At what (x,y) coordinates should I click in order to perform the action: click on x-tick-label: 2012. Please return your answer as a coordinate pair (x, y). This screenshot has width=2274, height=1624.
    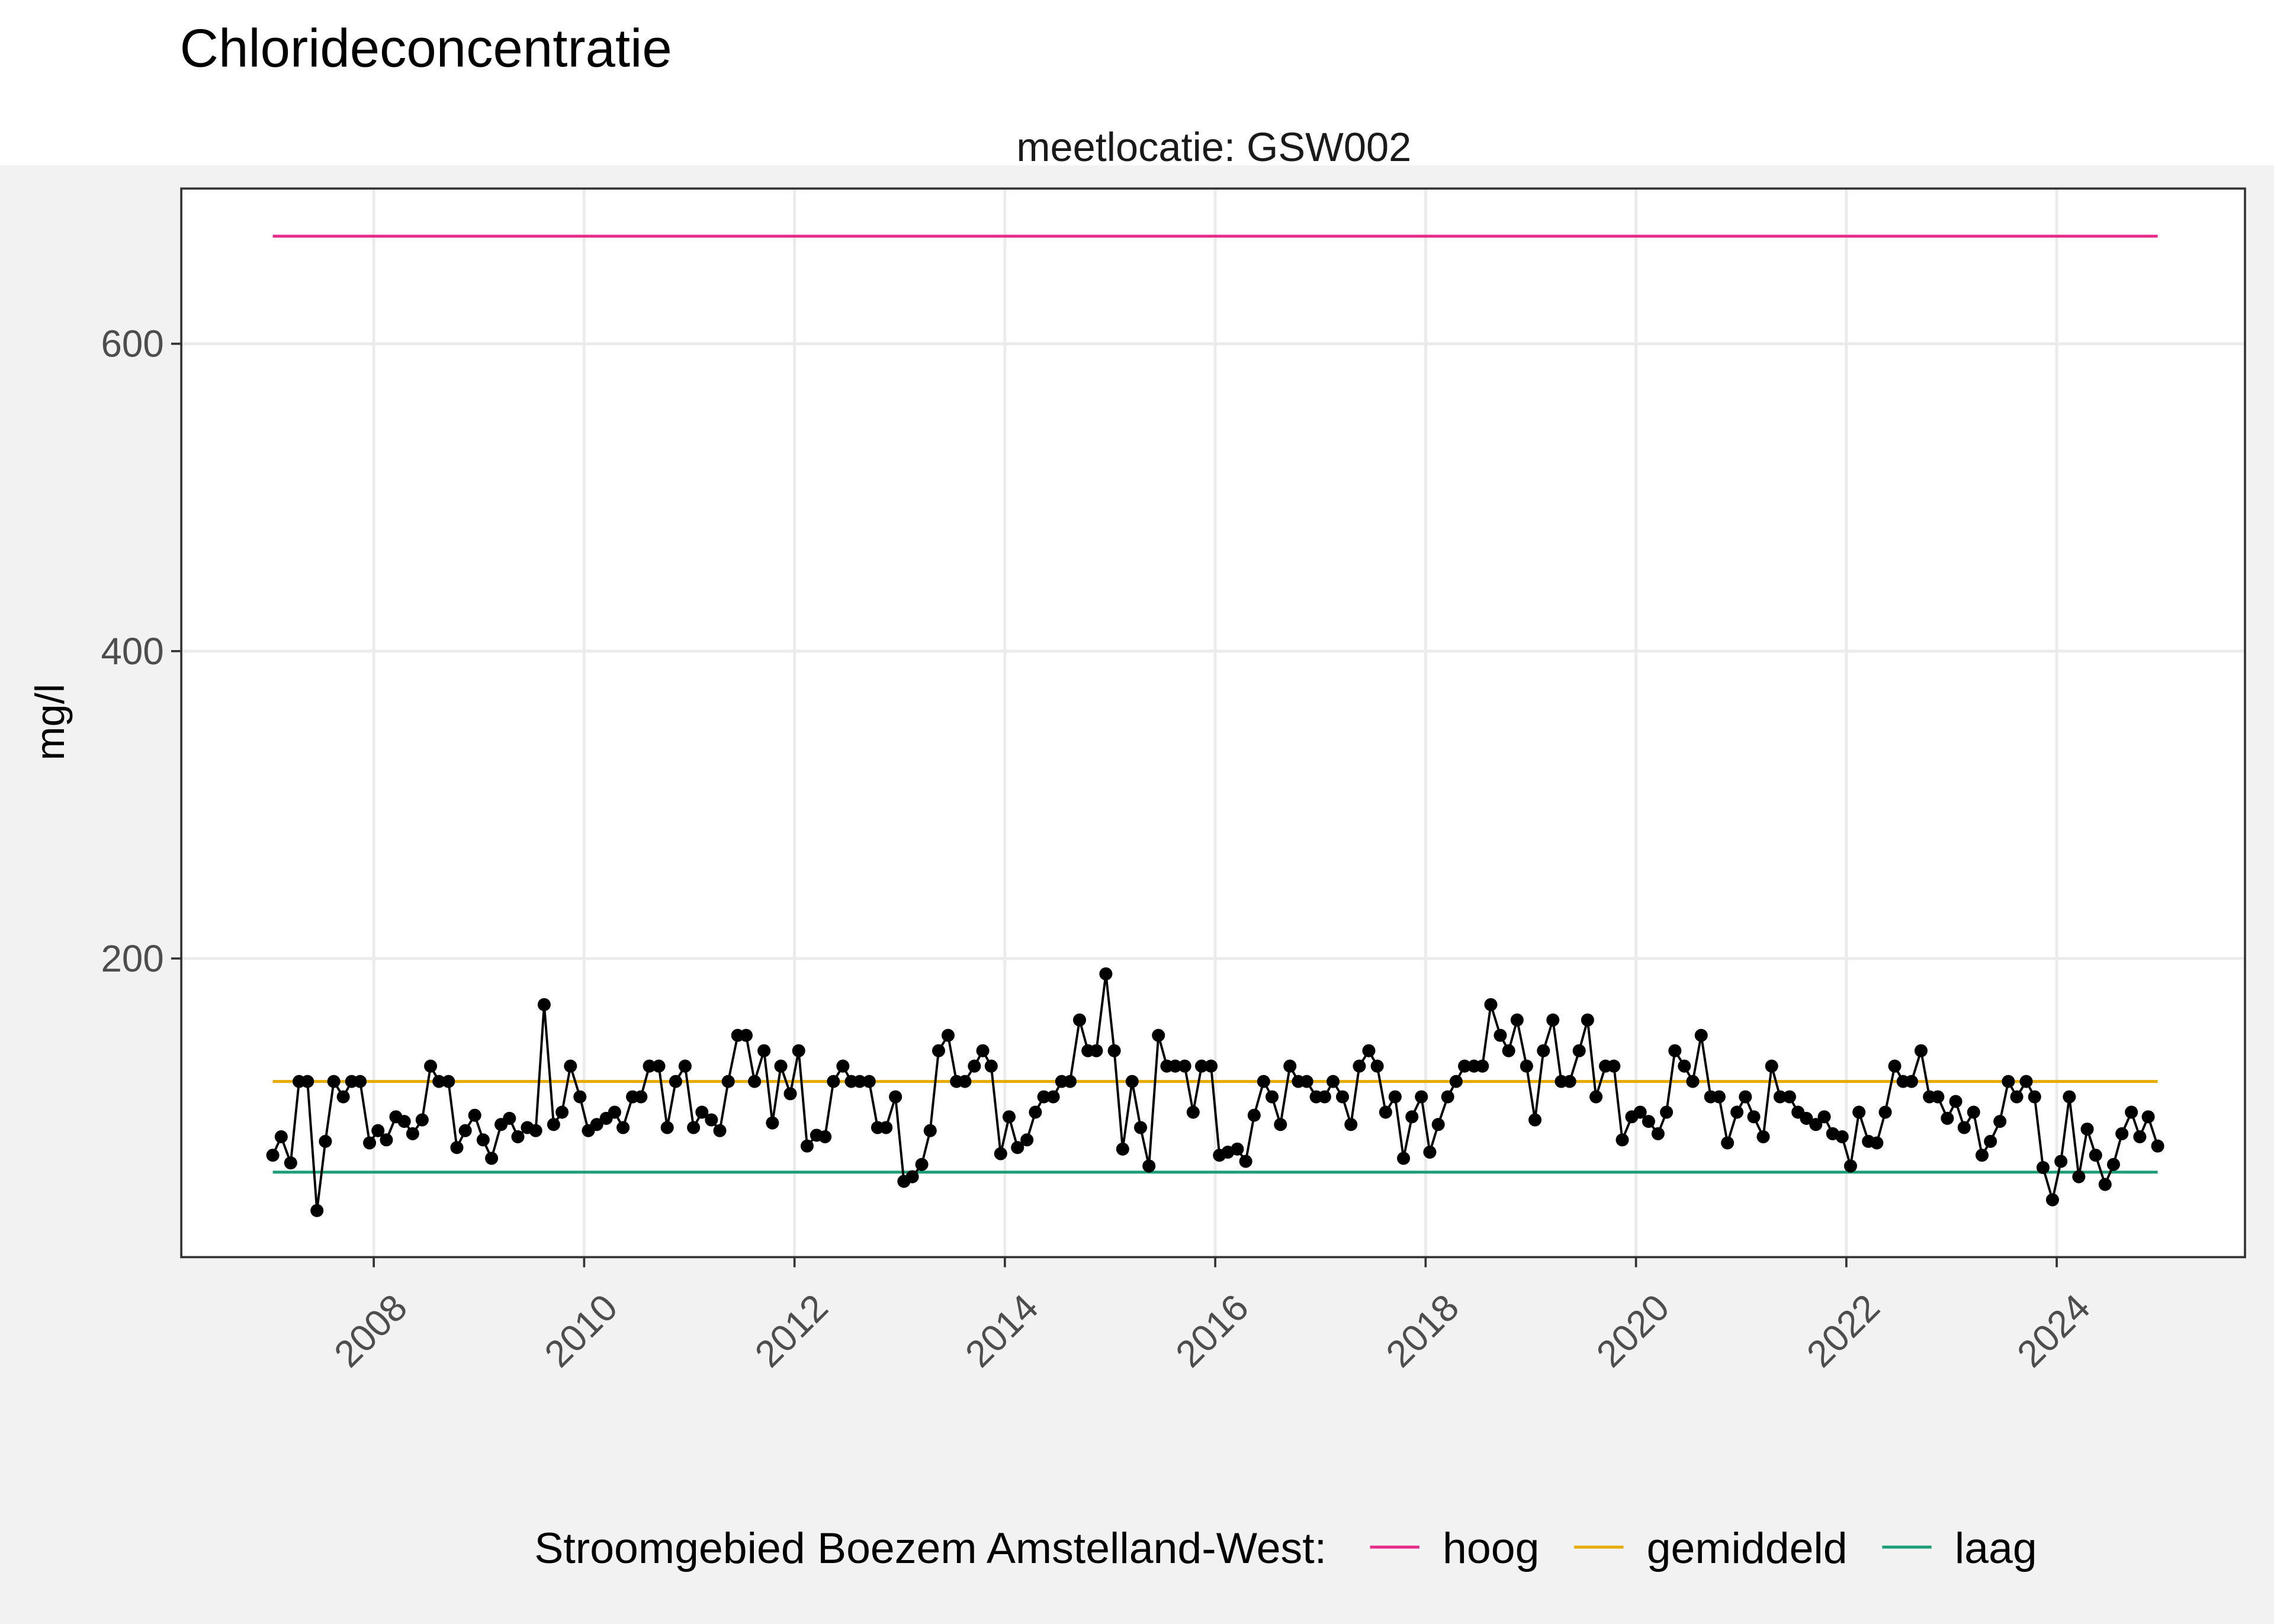
    Looking at the image, I should click on (791, 1331).